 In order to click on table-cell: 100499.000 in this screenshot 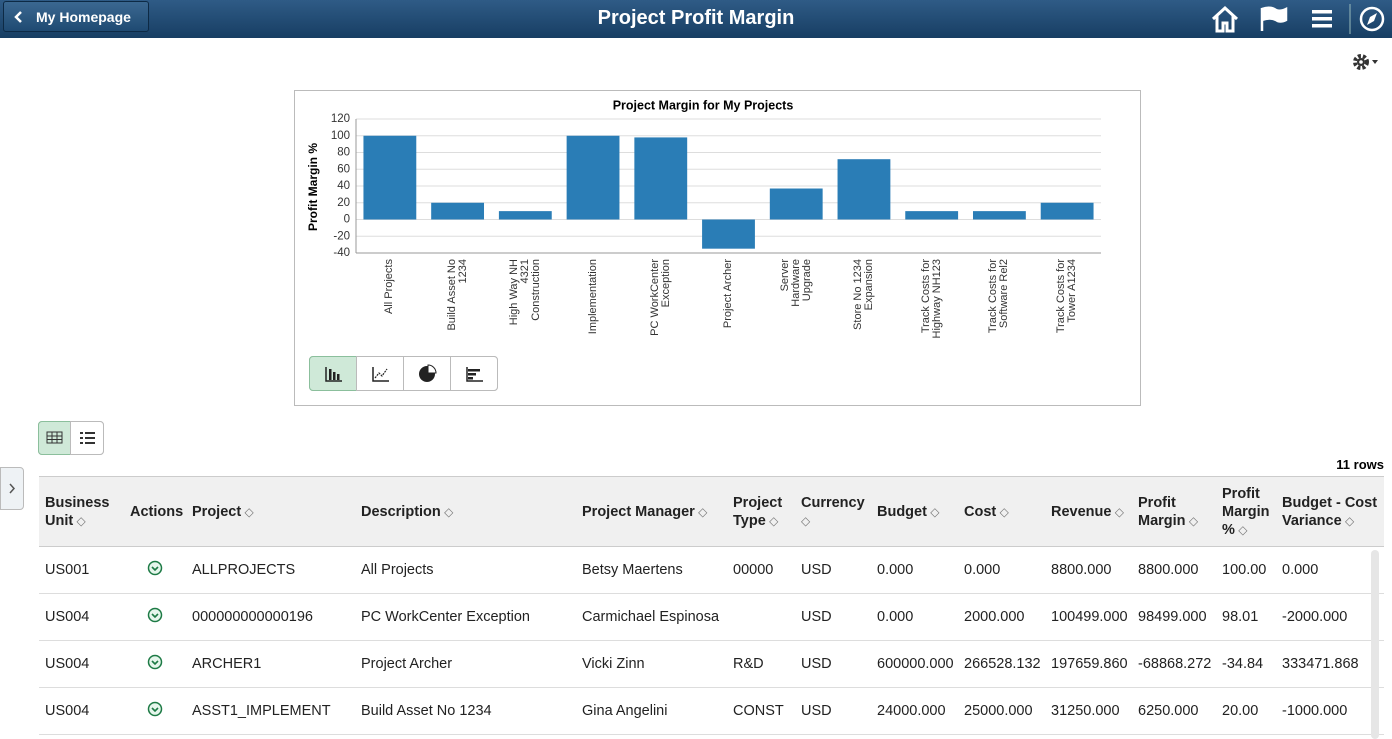, I will do `click(1088, 617)`.